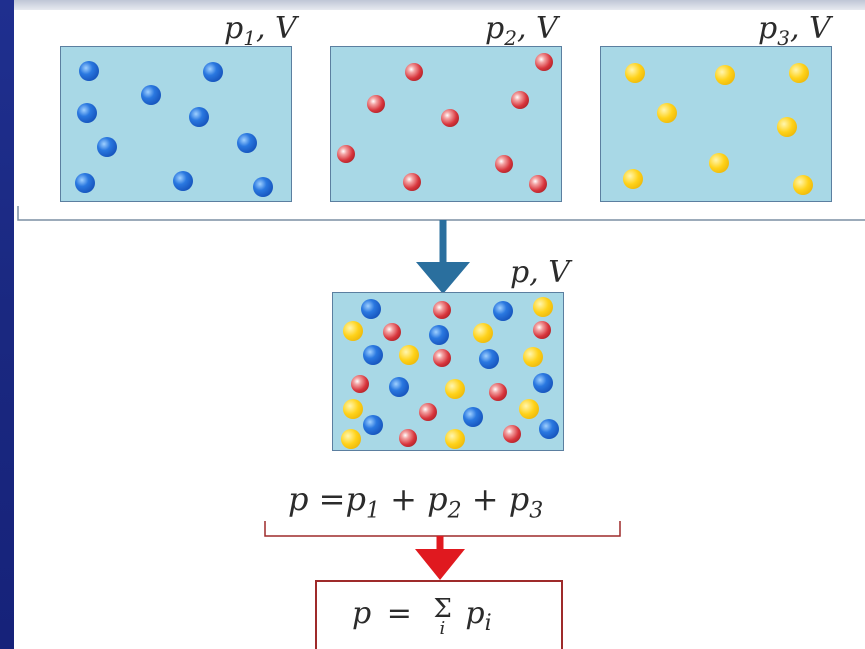  I want to click on container-1-label: p1, V, so click(260, 30).